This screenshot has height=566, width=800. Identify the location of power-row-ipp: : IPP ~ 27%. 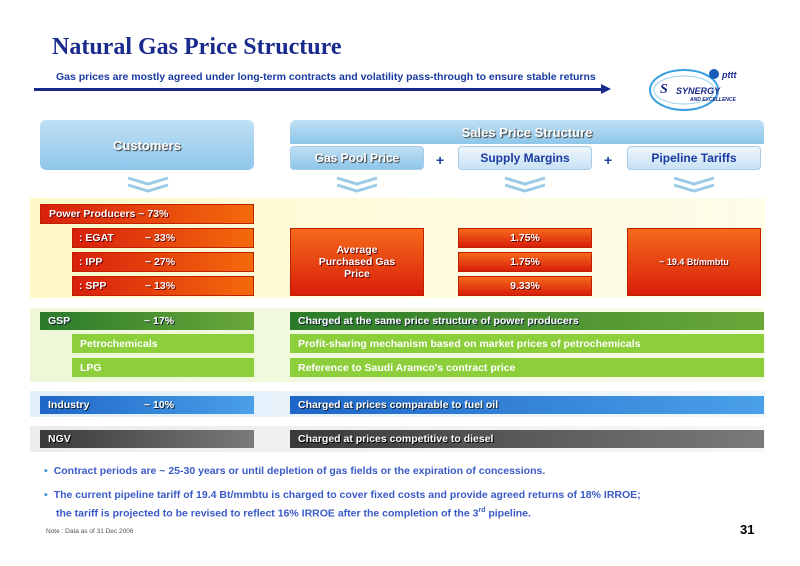
(163, 262).